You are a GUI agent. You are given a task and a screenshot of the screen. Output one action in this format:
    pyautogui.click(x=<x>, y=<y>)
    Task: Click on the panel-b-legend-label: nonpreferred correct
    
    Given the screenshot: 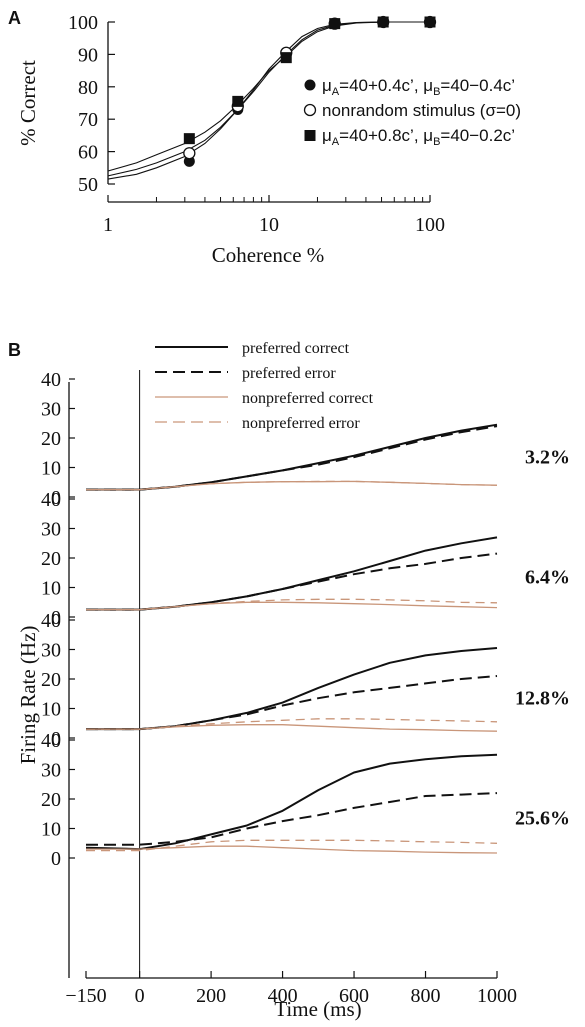 What is the action you would take?
    pyautogui.click(x=308, y=398)
    